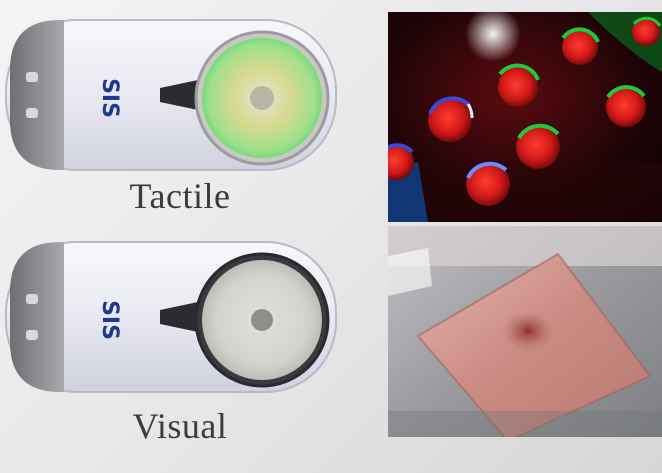  What do you see at coordinates (180, 196) in the screenshot?
I see `tactile-caption: Tactile` at bounding box center [180, 196].